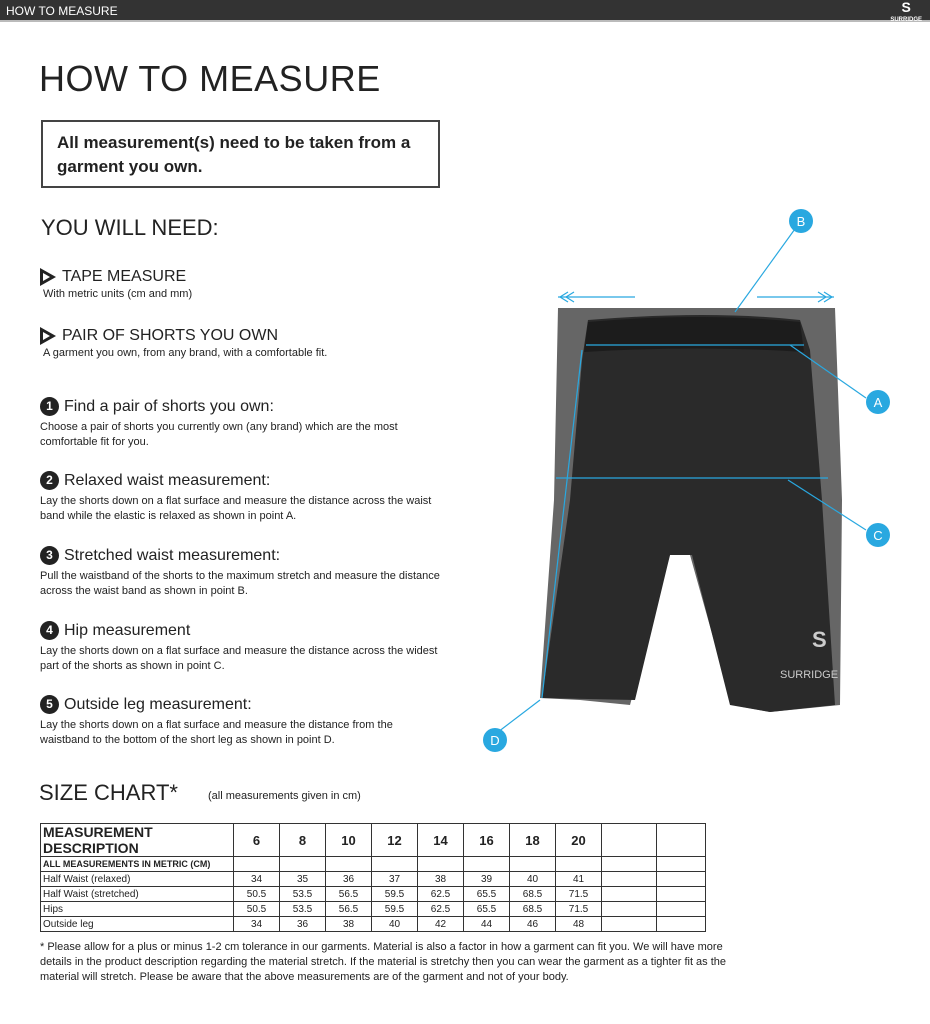 Image resolution: width=930 pixels, height=1024 pixels. Describe the element at coordinates (137, 864) in the screenshot. I see `subheader-cell: ALL MEASUREMENTS IN METRIC (CM)` at that location.